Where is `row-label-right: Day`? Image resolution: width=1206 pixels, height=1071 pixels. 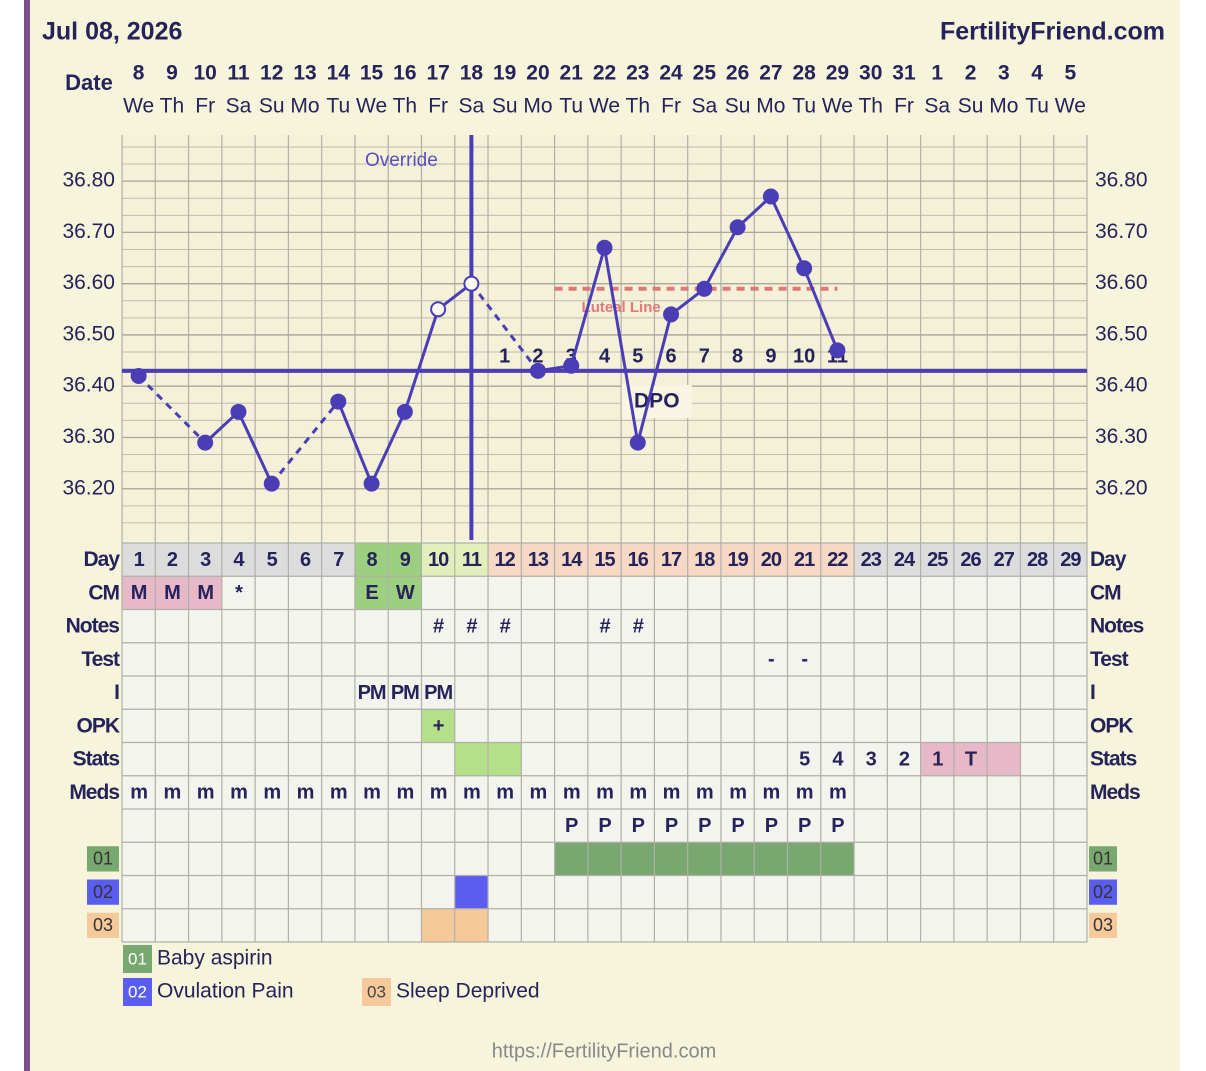
row-label-right: Day is located at coordinates (1108, 559).